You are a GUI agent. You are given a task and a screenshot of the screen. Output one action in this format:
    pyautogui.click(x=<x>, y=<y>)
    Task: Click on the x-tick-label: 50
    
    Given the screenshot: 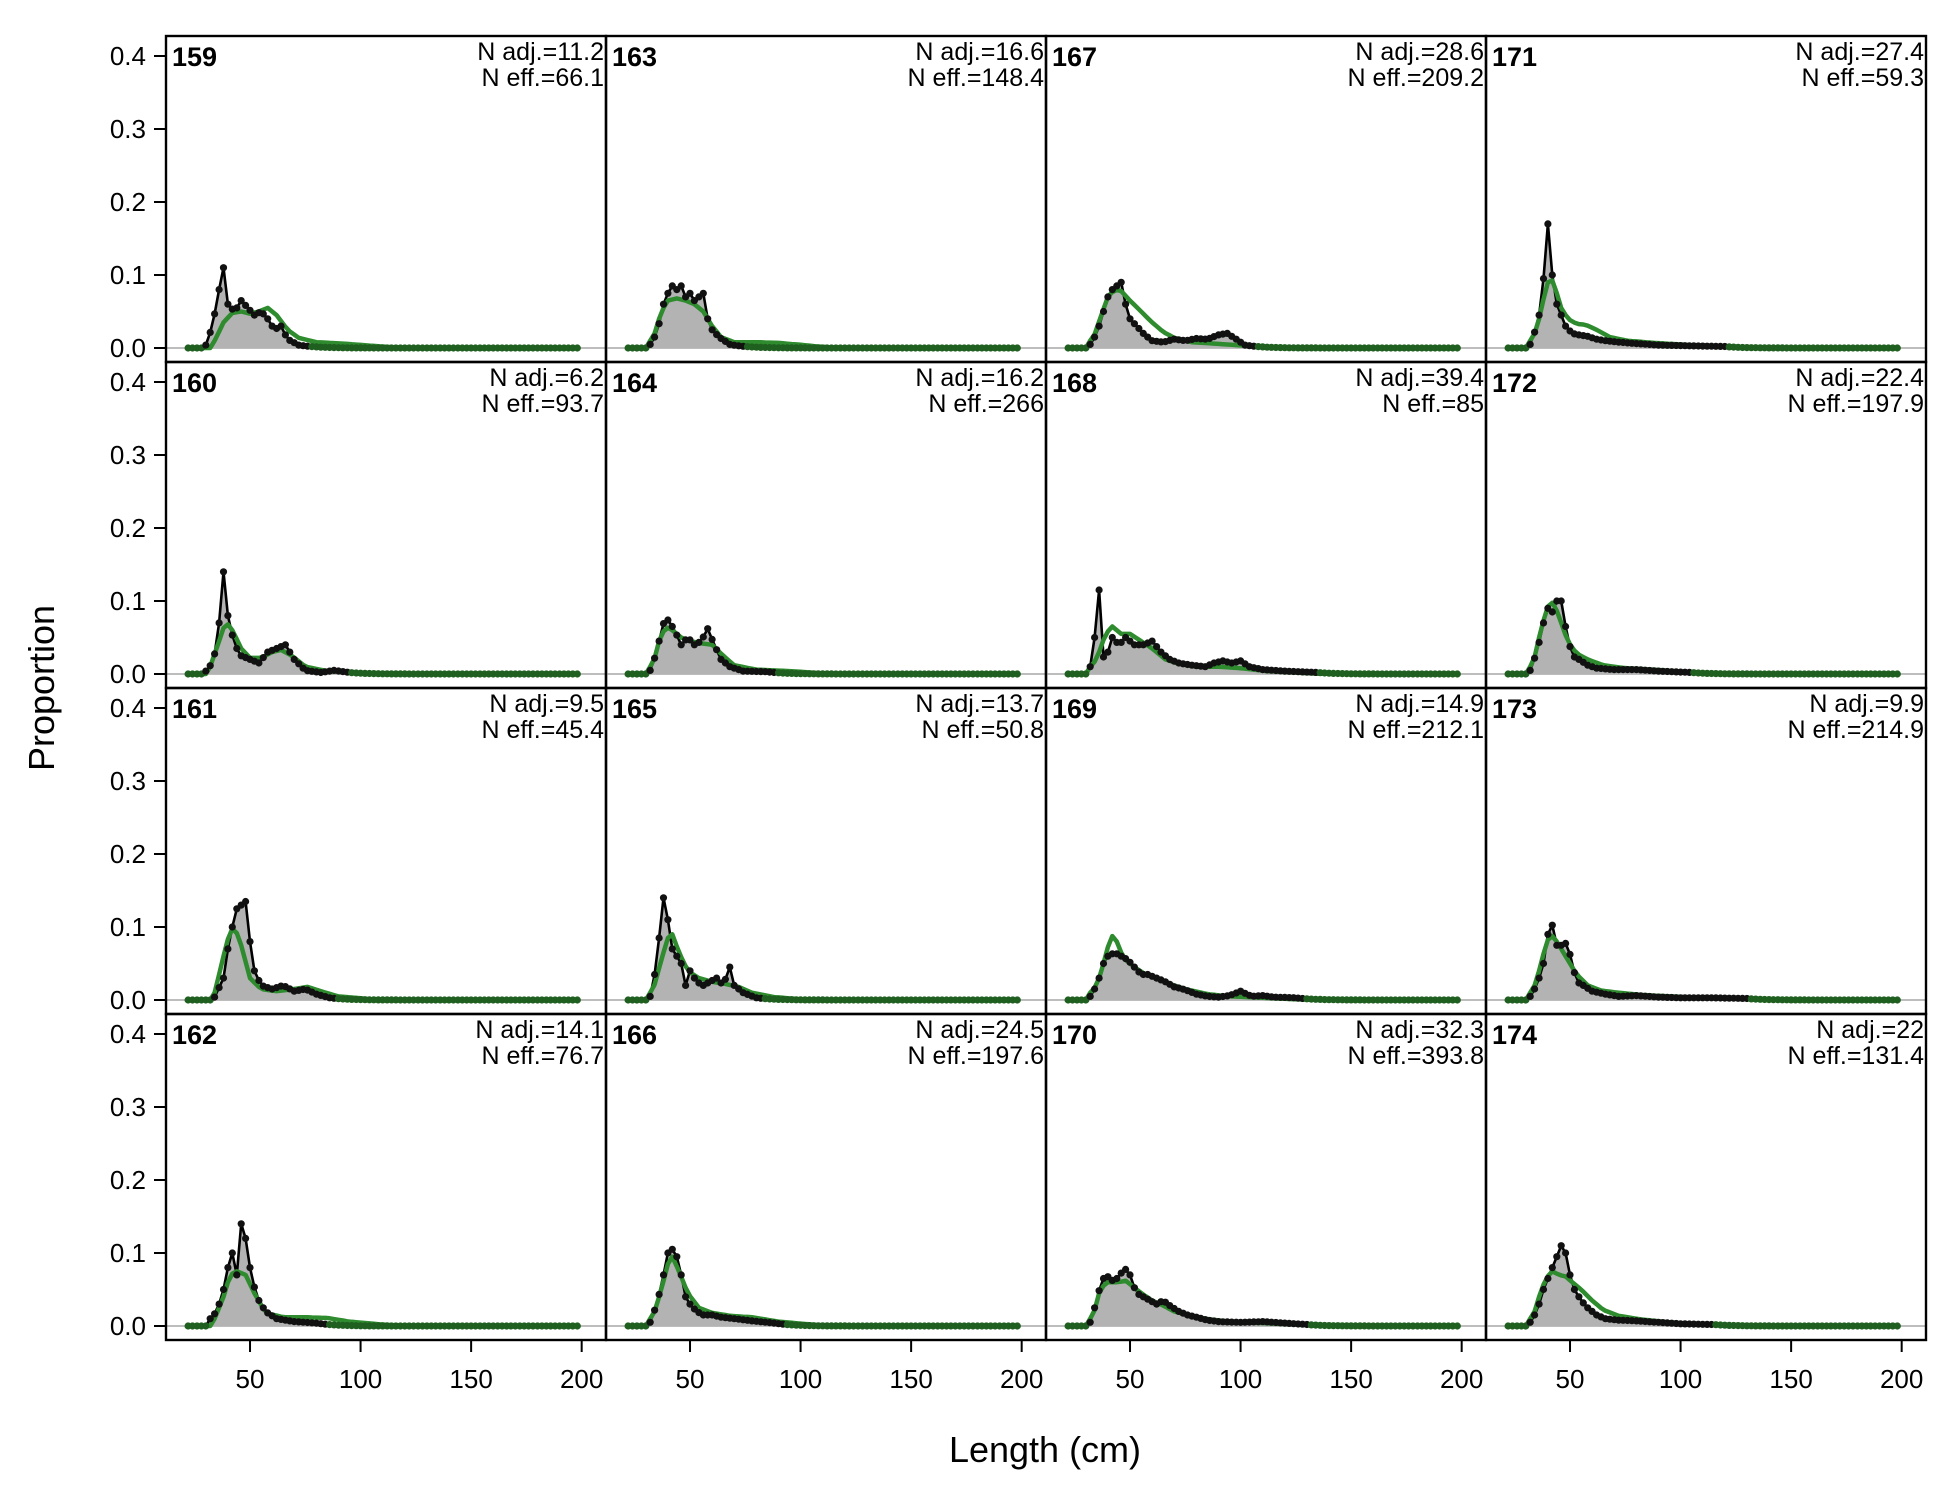 What is the action you would take?
    pyautogui.click(x=250, y=1379)
    